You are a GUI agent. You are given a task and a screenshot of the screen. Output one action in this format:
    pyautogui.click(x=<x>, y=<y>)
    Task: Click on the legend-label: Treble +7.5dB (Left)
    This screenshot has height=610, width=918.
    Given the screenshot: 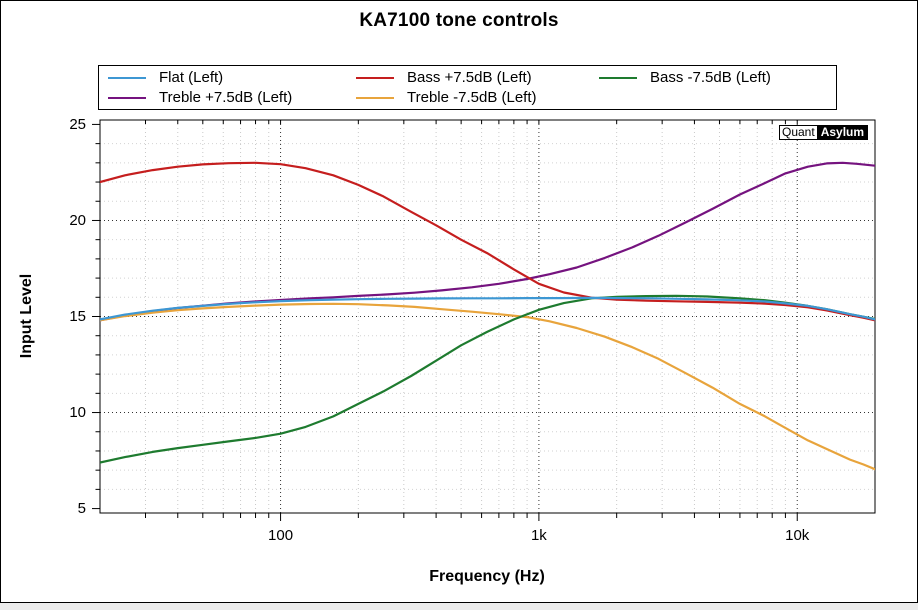 What is the action you would take?
    pyautogui.click(x=226, y=97)
    